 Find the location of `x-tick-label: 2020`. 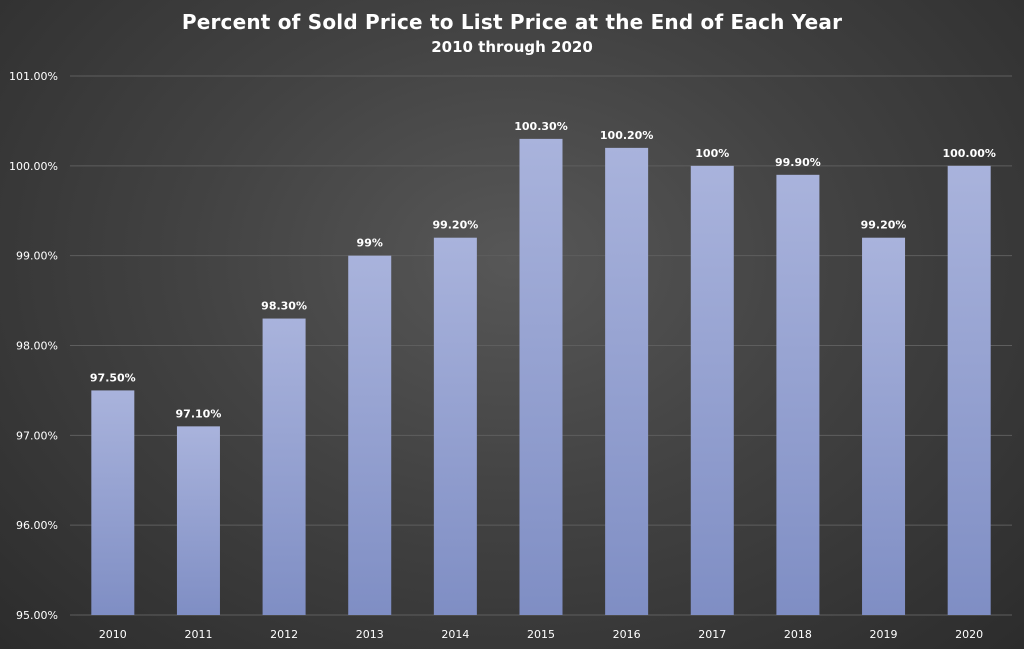

x-tick-label: 2020 is located at coordinates (969, 634).